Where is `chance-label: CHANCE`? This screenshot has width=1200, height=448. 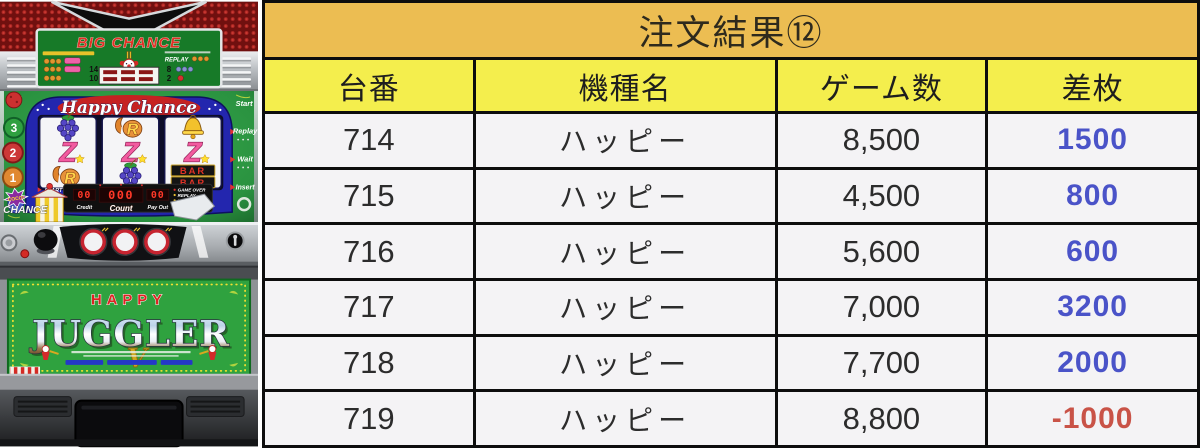
chance-label: CHANCE is located at coordinates (26, 210).